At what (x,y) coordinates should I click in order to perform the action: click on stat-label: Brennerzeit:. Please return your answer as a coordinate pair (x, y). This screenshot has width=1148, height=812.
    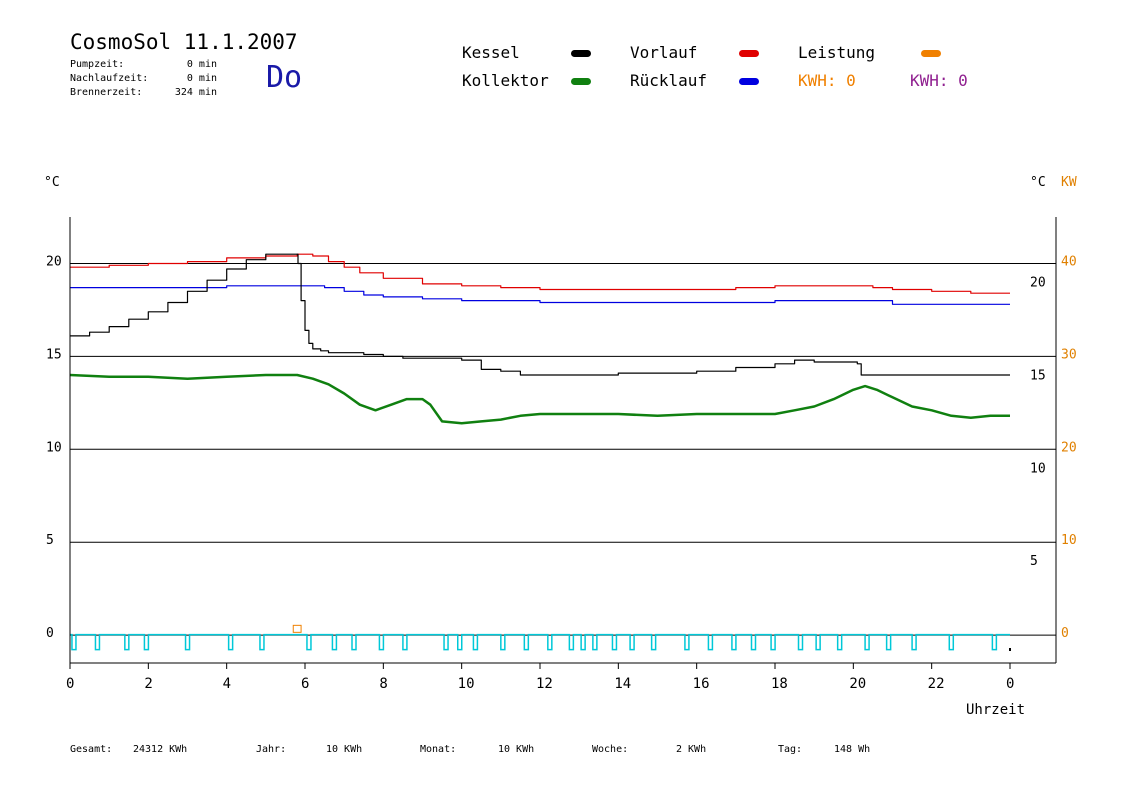
    Looking at the image, I should click on (106, 92).